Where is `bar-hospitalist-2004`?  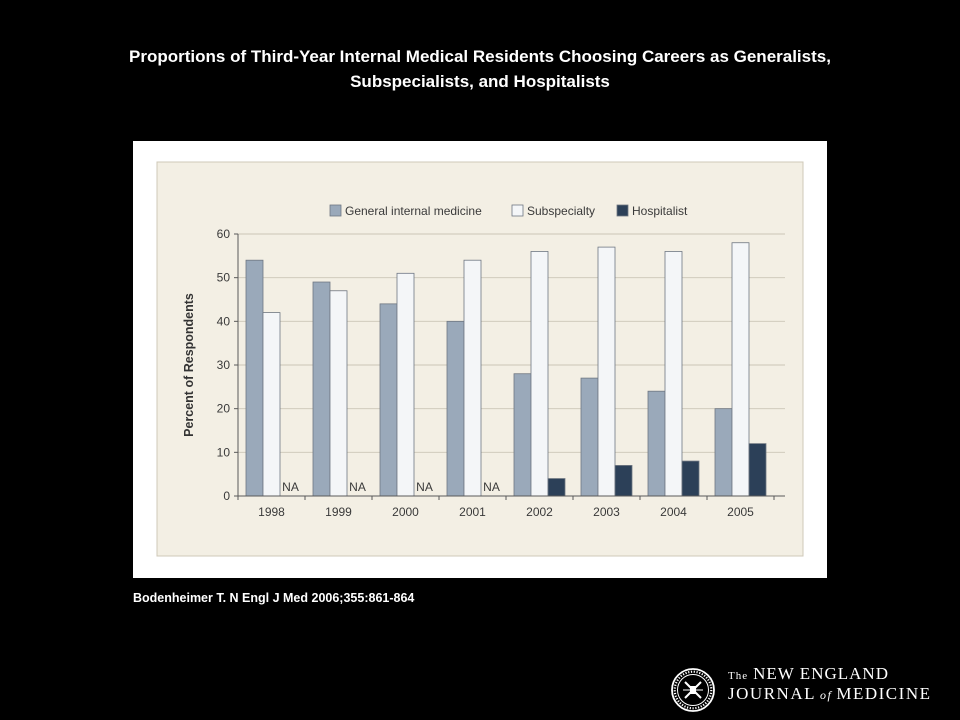
bar-hospitalist-2004 is located at coordinates (690, 478).